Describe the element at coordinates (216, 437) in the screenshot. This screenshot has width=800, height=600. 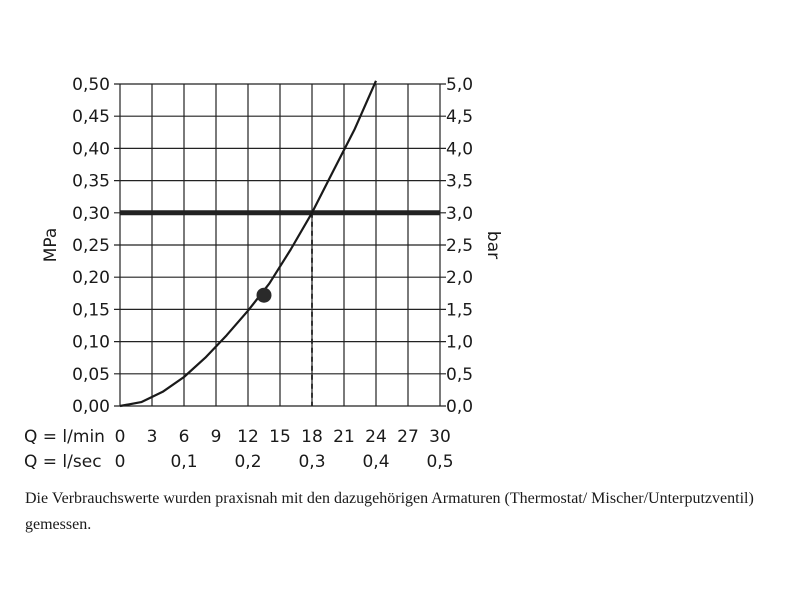
I see `x-tick-label-lmin: 9` at that location.